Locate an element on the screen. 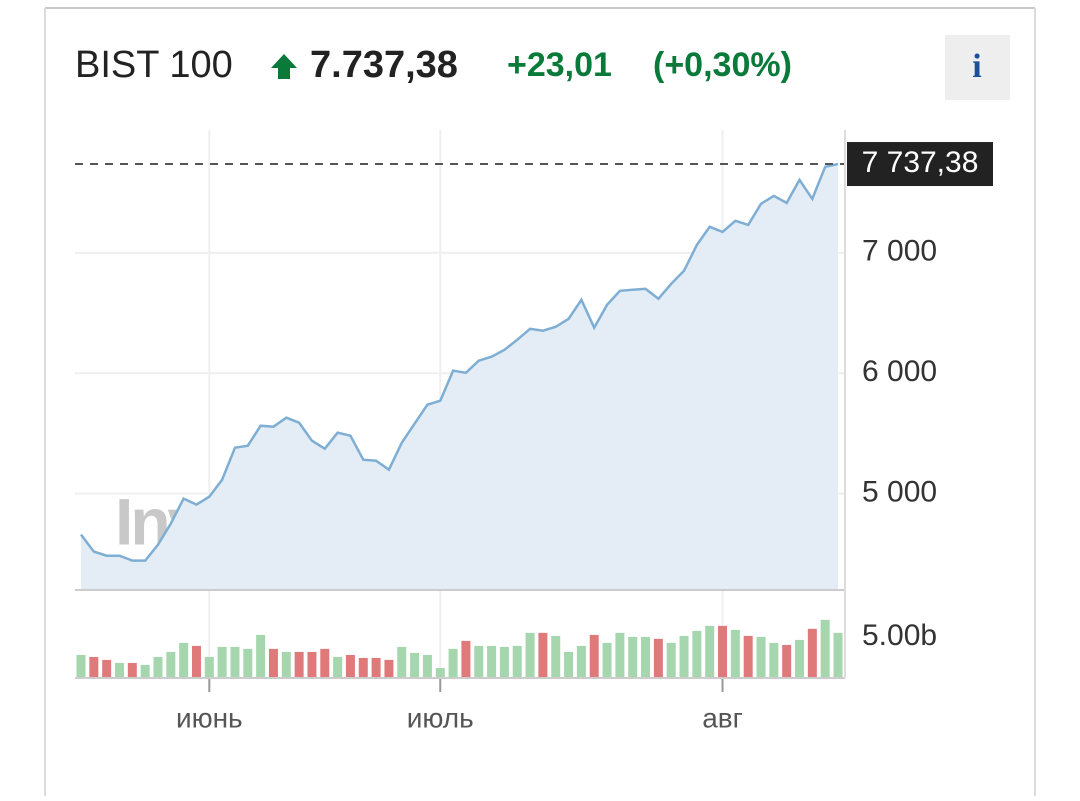  price: 7.737,38 is located at coordinates (384, 65).